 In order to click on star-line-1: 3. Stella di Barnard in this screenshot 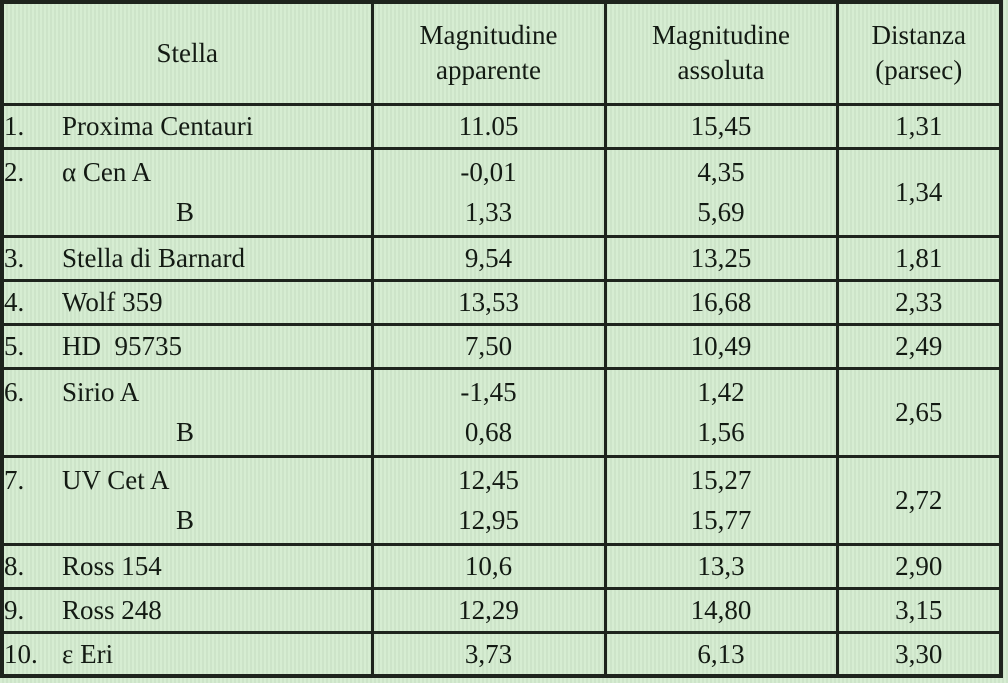, I will do `click(187, 258)`.